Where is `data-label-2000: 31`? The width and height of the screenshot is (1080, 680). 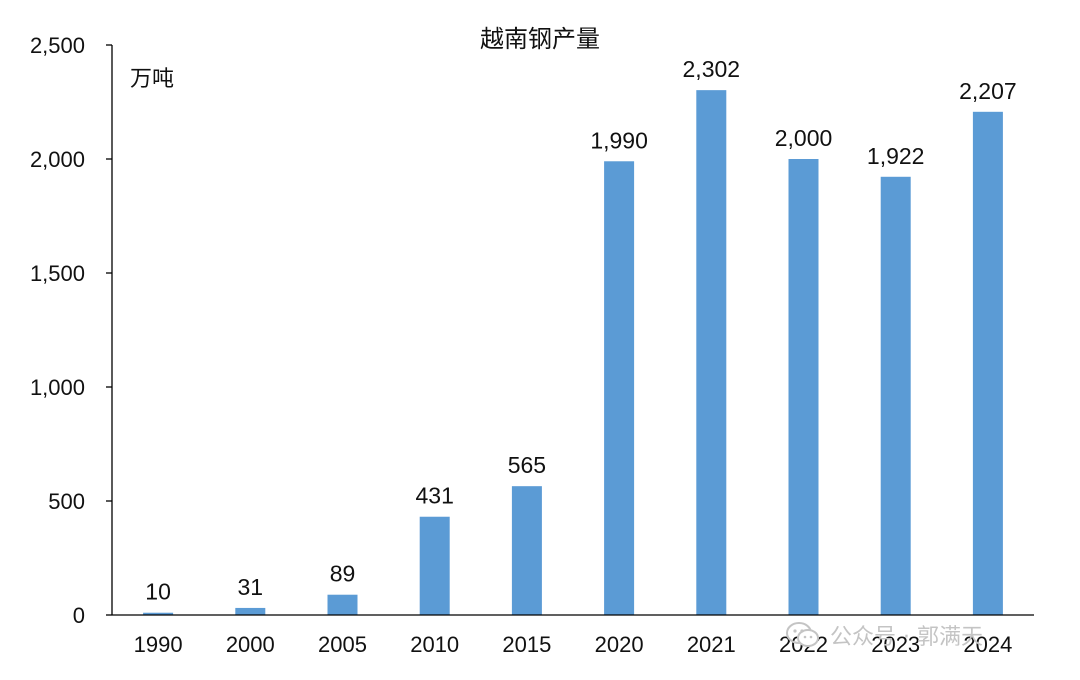
data-label-2000: 31 is located at coordinates (251, 587).